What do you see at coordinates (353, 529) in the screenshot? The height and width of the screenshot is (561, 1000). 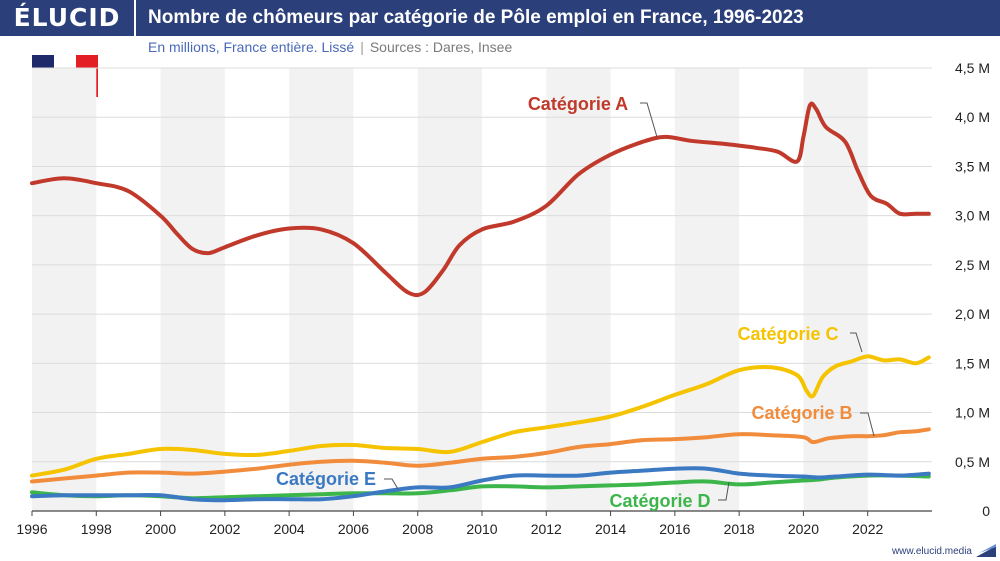 I see `x-tick-label: 2006` at bounding box center [353, 529].